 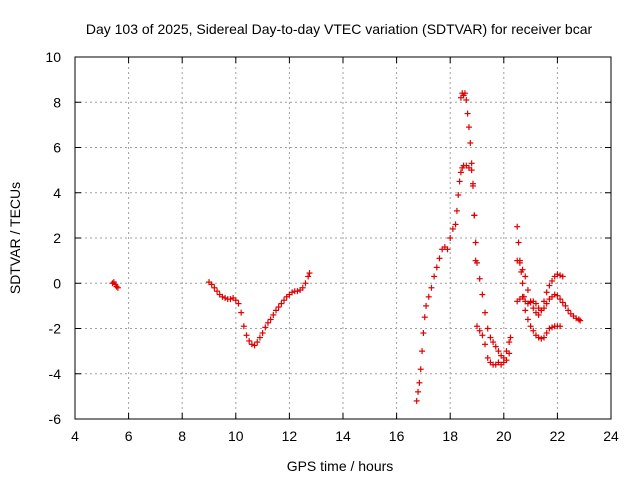 What do you see at coordinates (57, 102) in the screenshot?
I see `y-tick-label: 8` at bounding box center [57, 102].